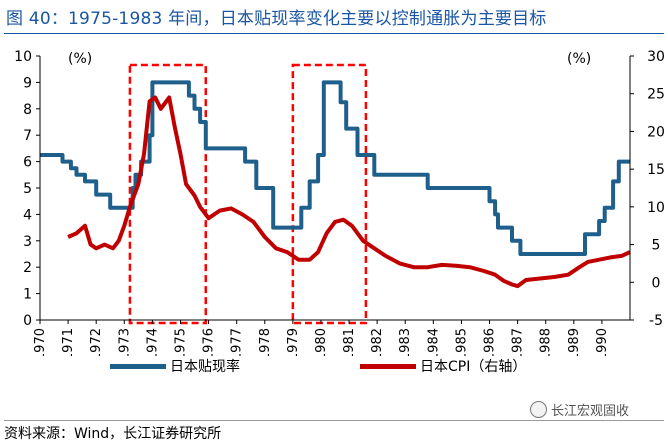  What do you see at coordinates (96, 342) in the screenshot?
I see `x-axis-tick-label: 1972` at bounding box center [96, 342].